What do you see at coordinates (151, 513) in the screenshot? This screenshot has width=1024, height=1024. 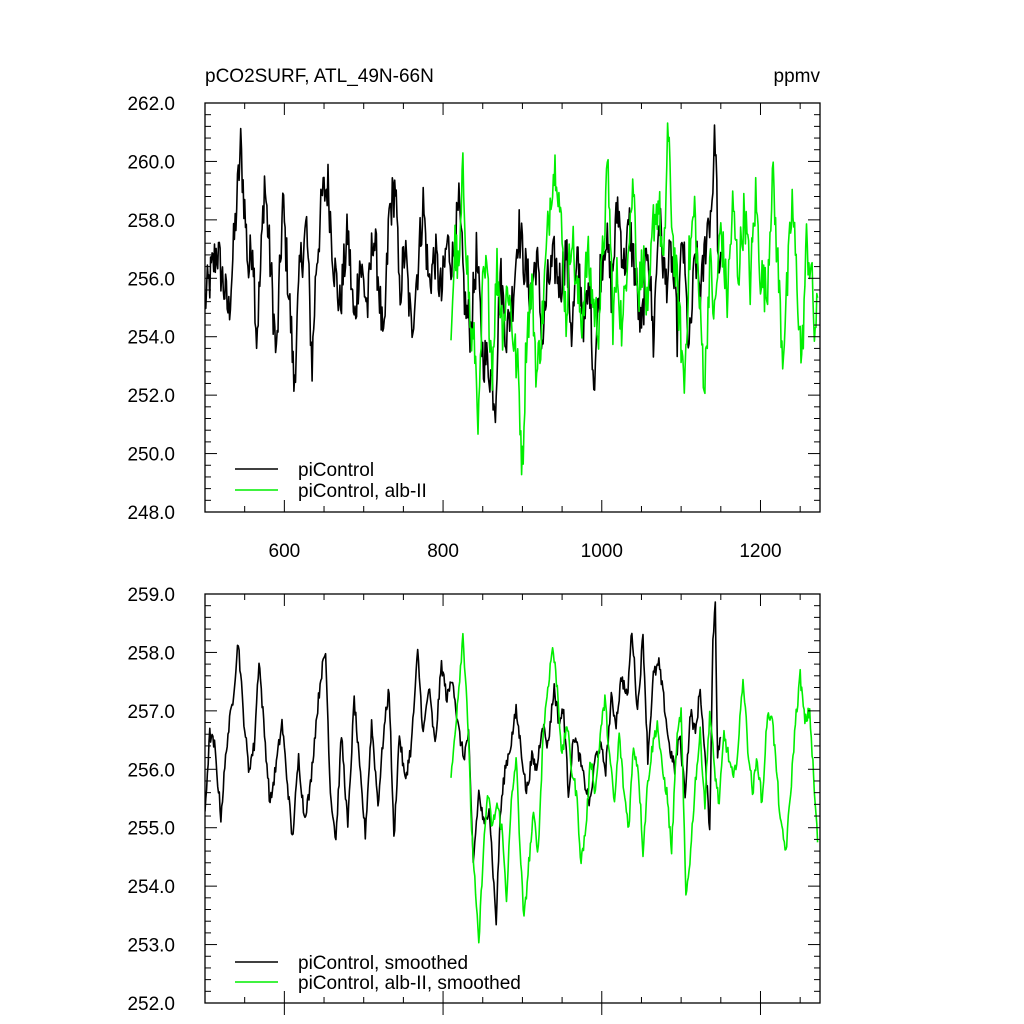 I see `y-tick-label: 248.0` at bounding box center [151, 513].